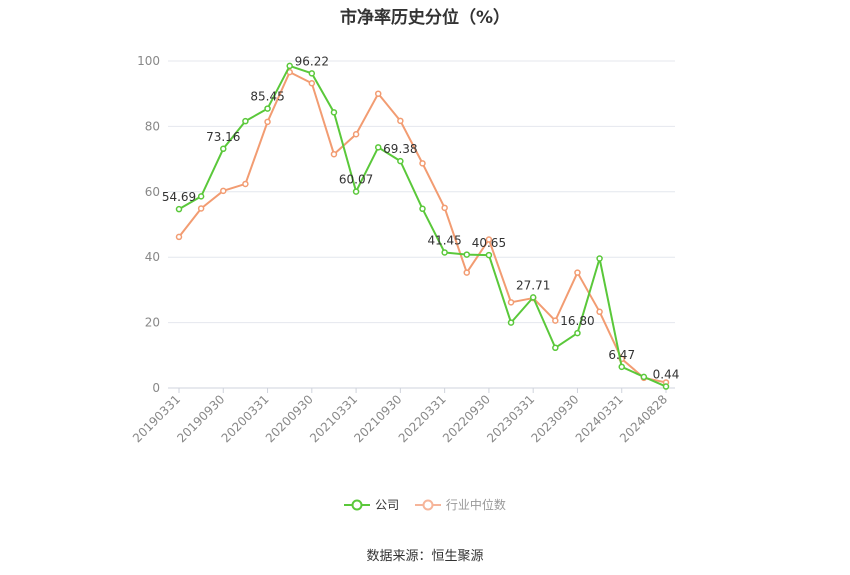 Image resolution: width=850 pixels, height=575 pixels. I want to click on x-tick-label: 20240828, so click(643, 418).